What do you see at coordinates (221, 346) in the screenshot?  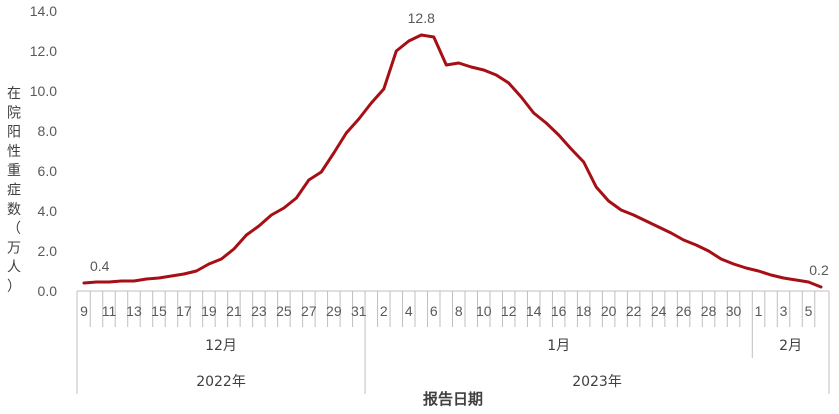 I see `month-label: 12月` at bounding box center [221, 346].